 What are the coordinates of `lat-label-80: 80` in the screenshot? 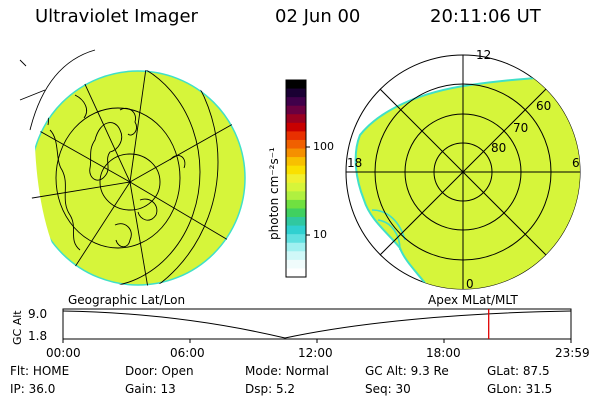 It's located at (498, 148).